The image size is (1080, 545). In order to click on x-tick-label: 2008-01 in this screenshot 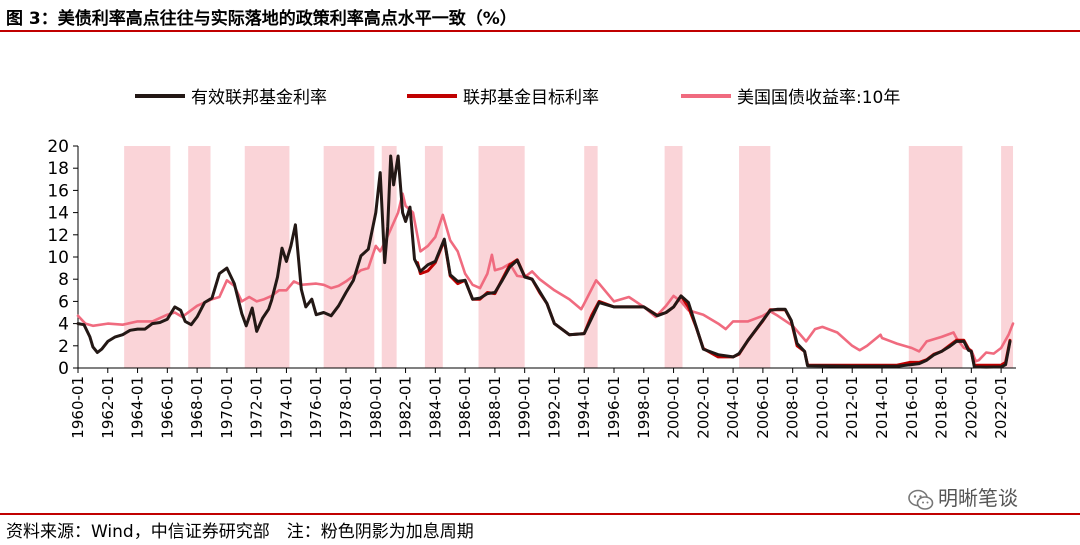, I will do `click(793, 407)`.